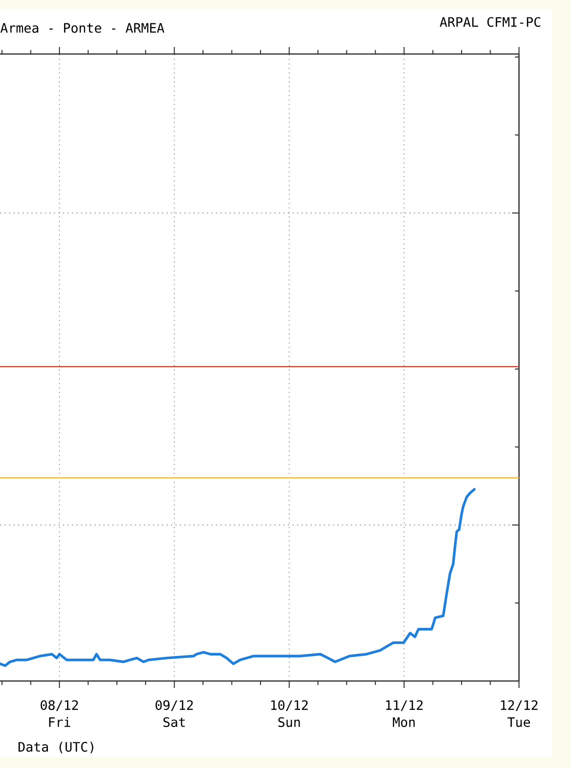  What do you see at coordinates (289, 714) in the screenshot?
I see `x-tick-label: 10/12 Sun` at bounding box center [289, 714].